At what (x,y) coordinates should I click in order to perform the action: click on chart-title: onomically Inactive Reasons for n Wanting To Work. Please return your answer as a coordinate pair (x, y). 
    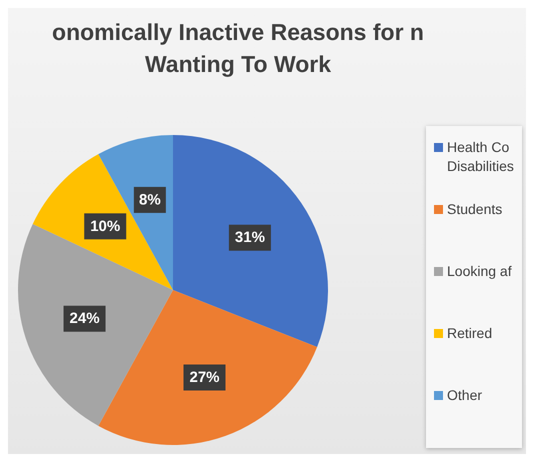
    Looking at the image, I should click on (238, 48).